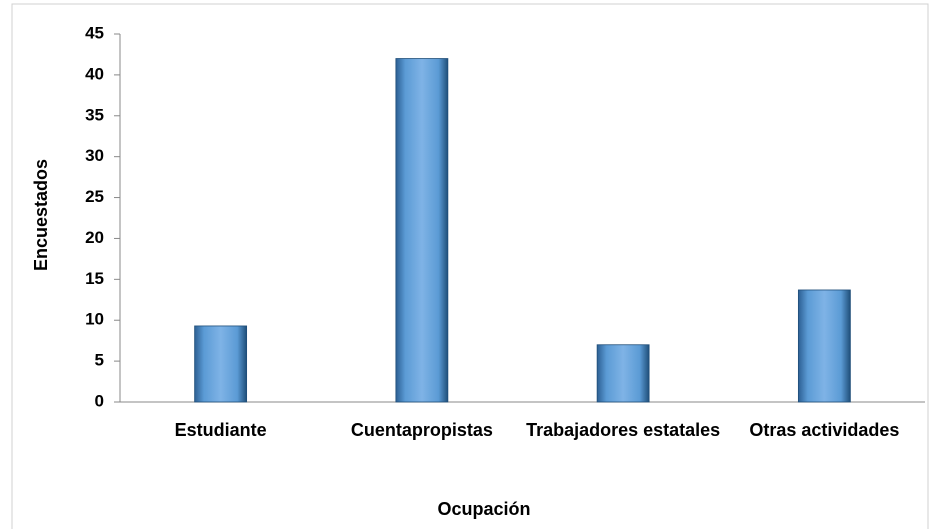 This screenshot has width=935, height=529. I want to click on y-tick-label: 15, so click(94, 278).